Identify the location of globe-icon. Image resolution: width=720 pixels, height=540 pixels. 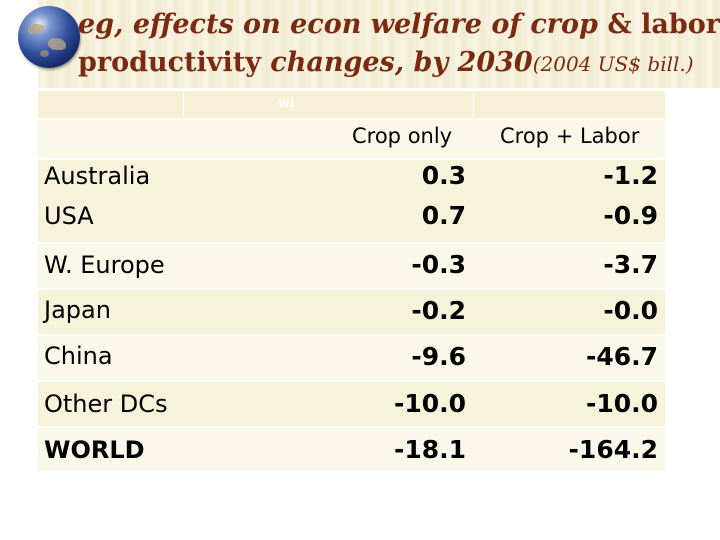
(49, 37).